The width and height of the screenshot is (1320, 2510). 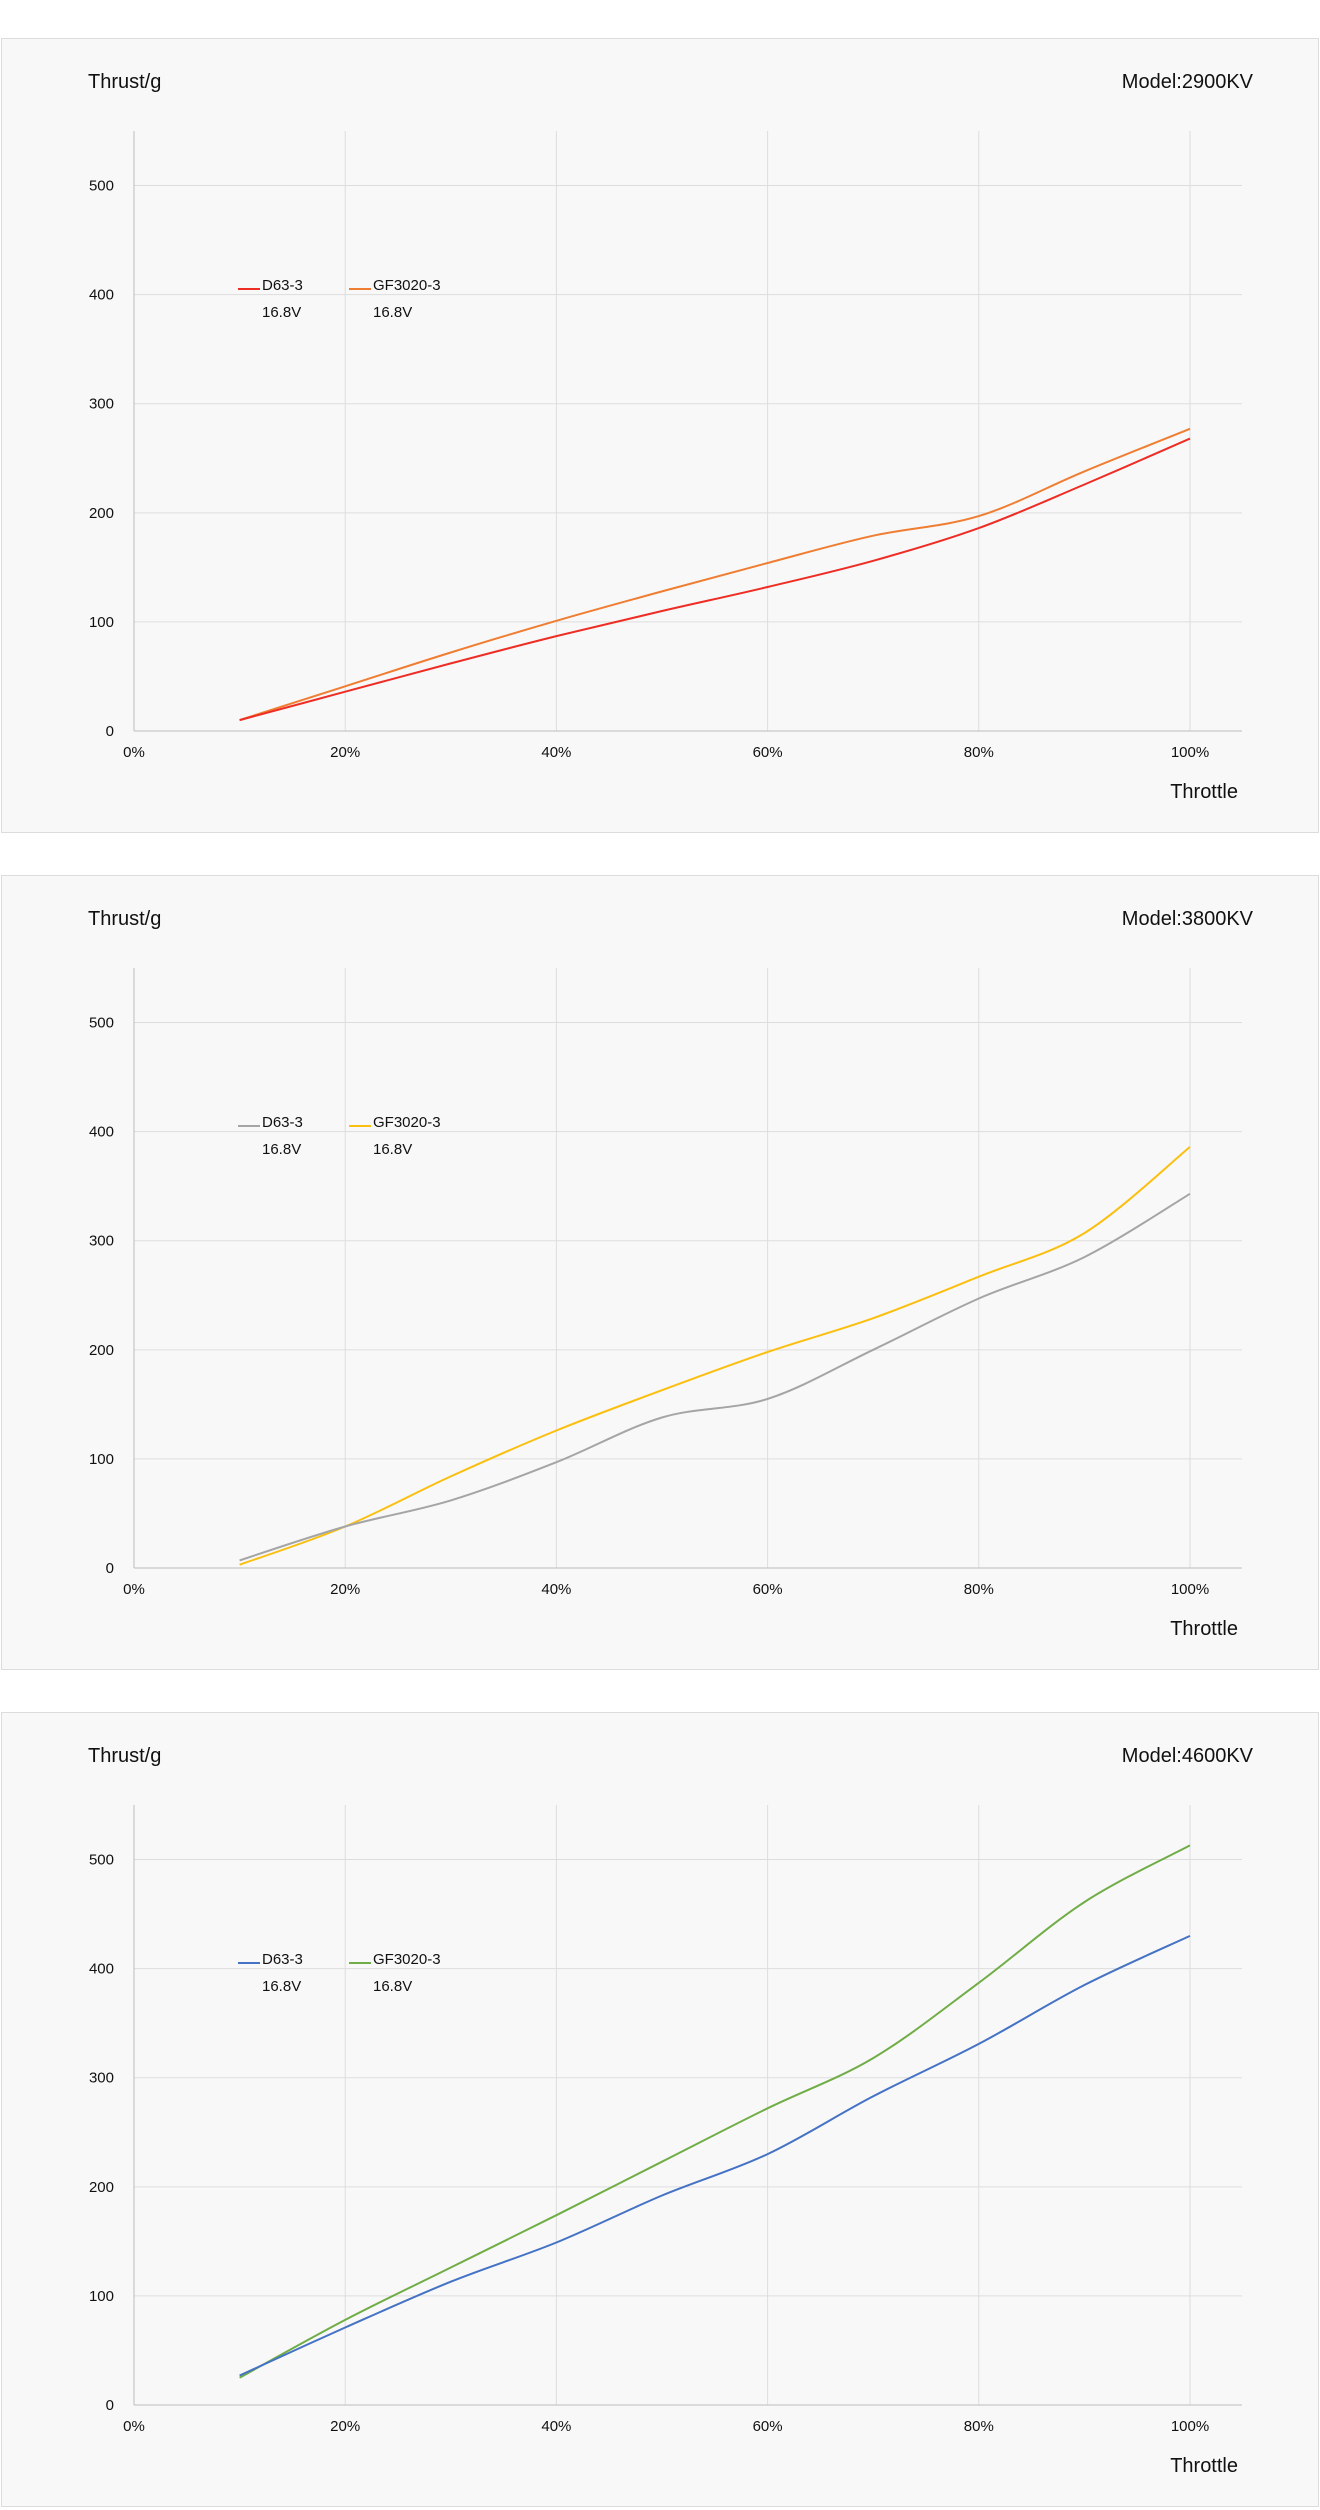 What do you see at coordinates (1187, 919) in the screenshot?
I see `chart-title: Model:3800KV` at bounding box center [1187, 919].